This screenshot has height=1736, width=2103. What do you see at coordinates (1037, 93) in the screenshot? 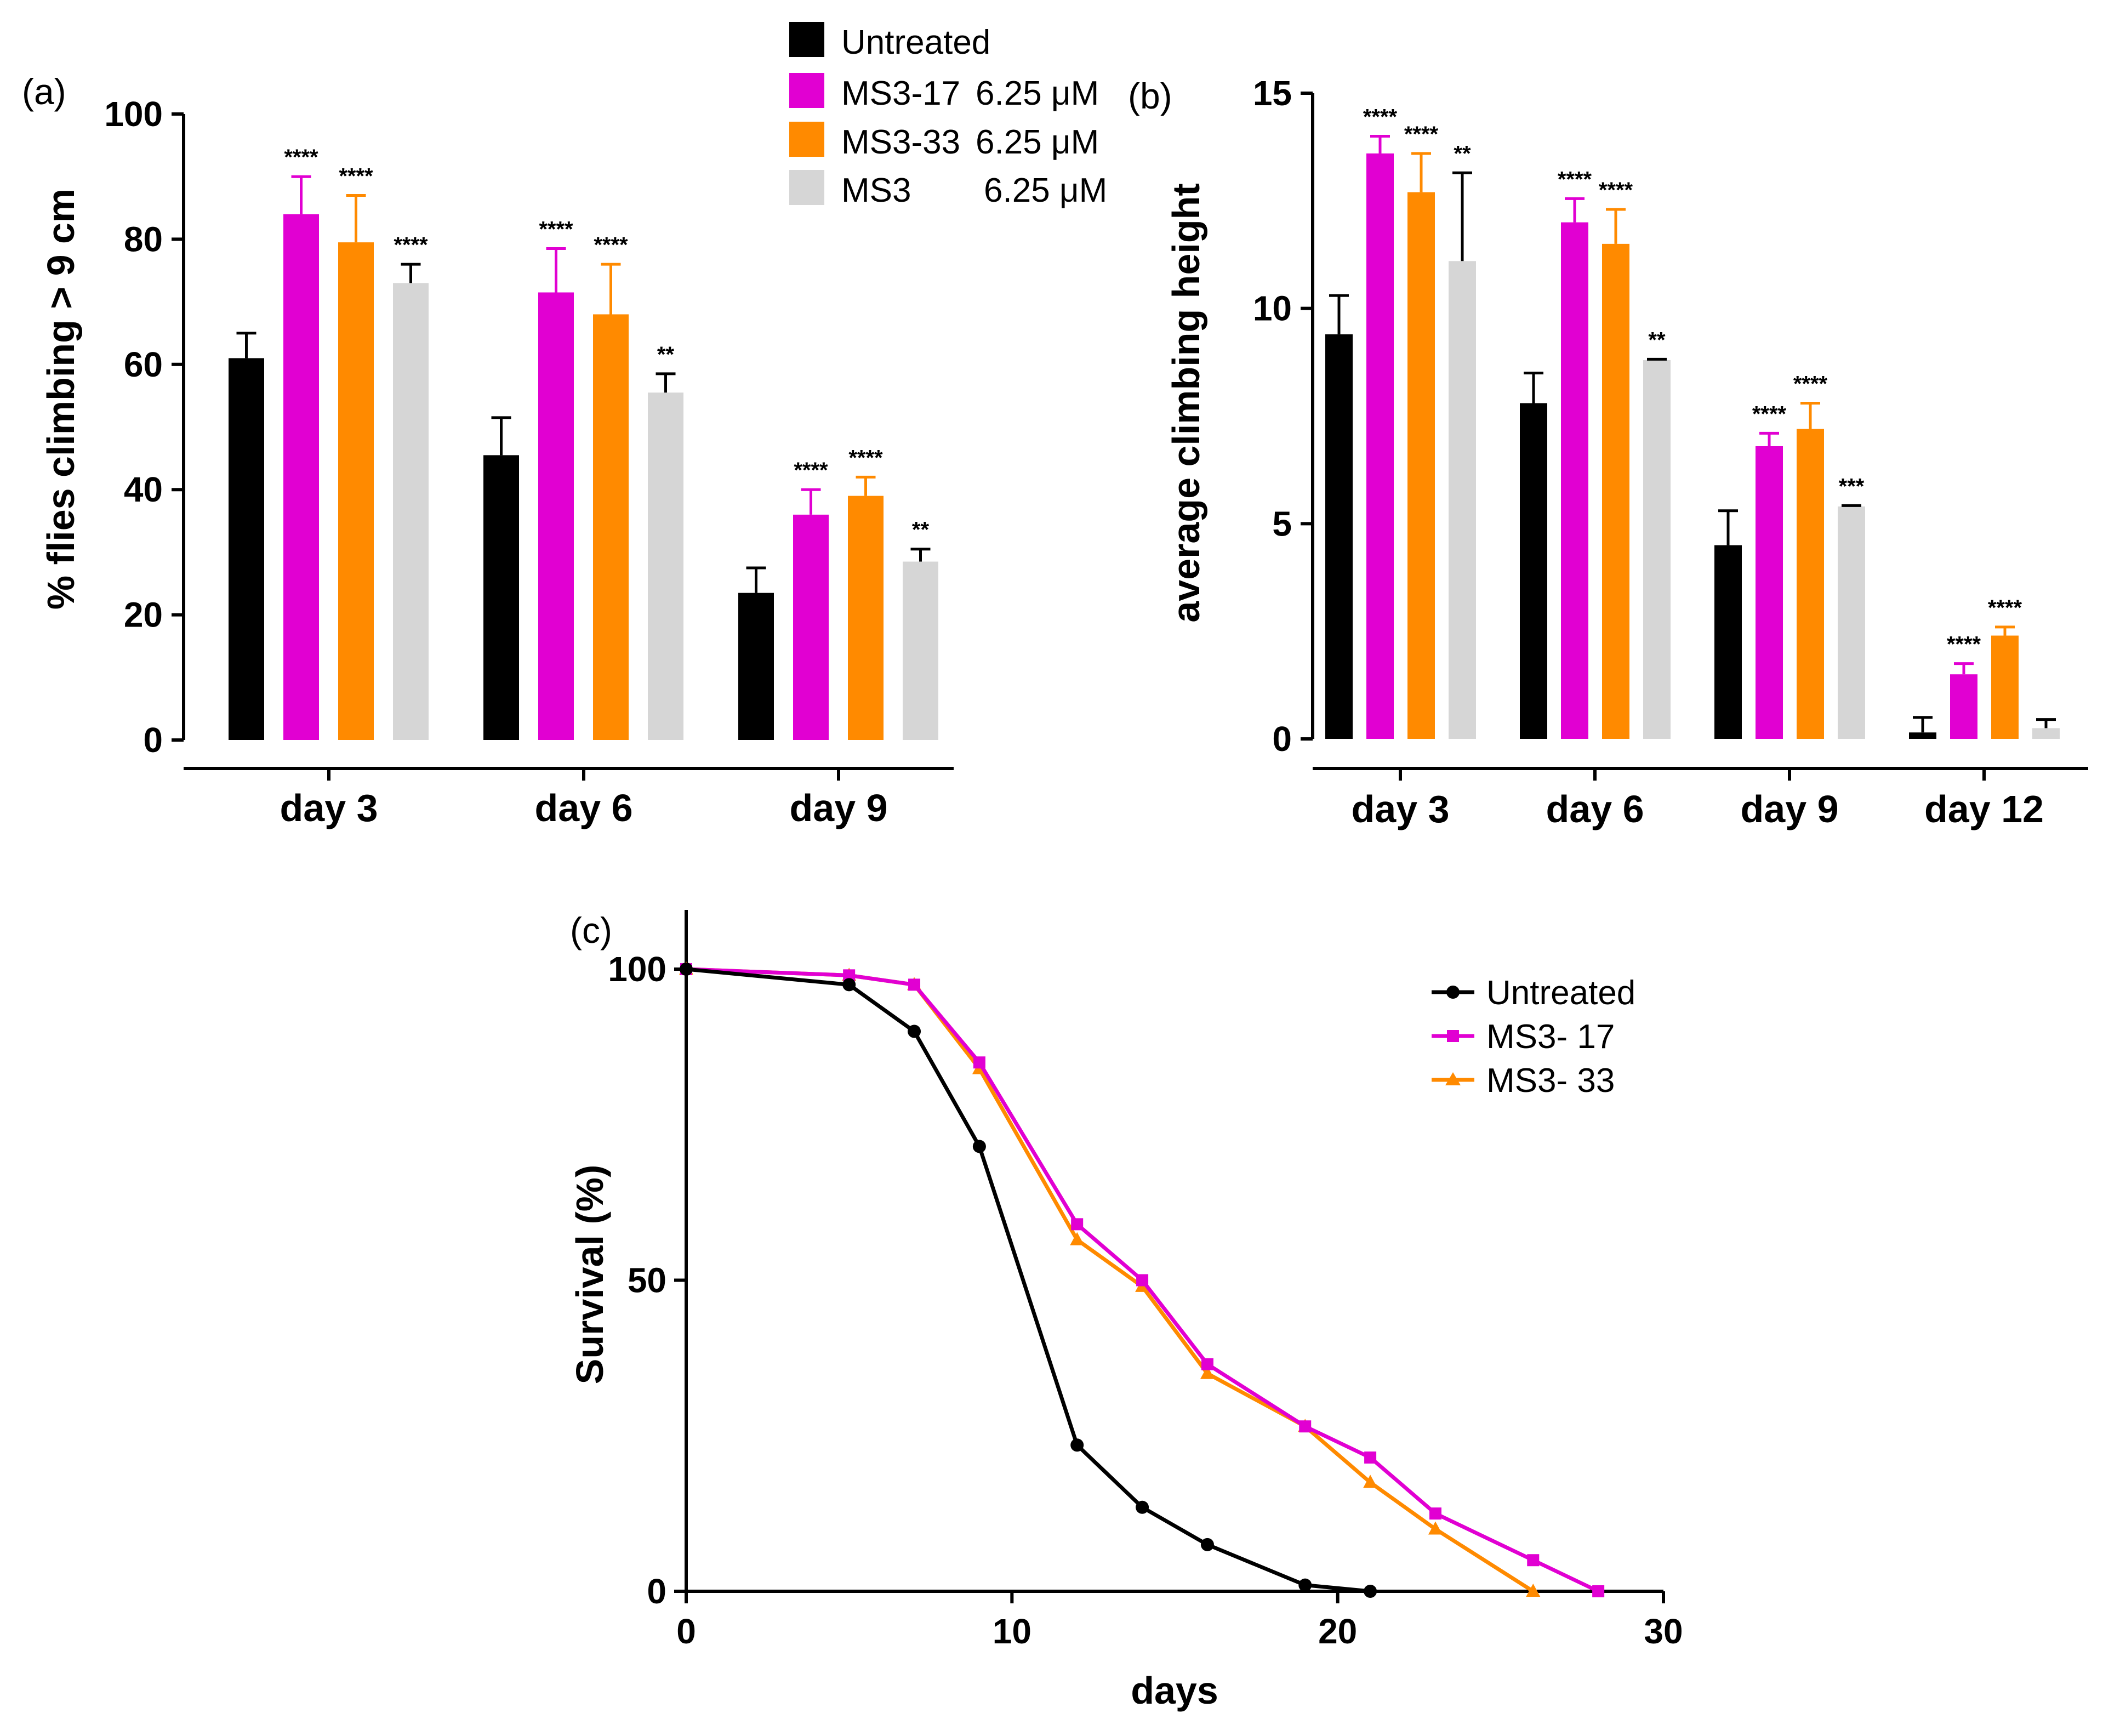
I see `legend-conc-ms3-17: 6.25 μM` at bounding box center [1037, 93].